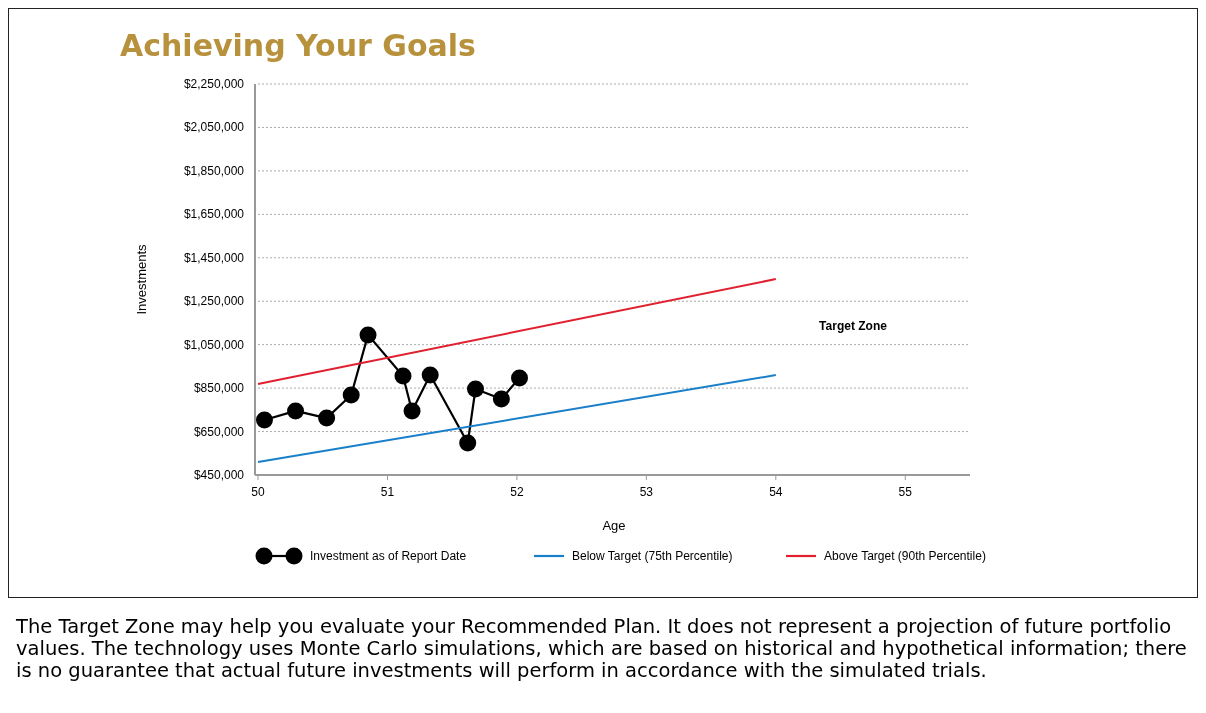 Image resolution: width=1206 pixels, height=713 pixels. What do you see at coordinates (214, 170) in the screenshot?
I see `y-tick-label: $1,850,000` at bounding box center [214, 170].